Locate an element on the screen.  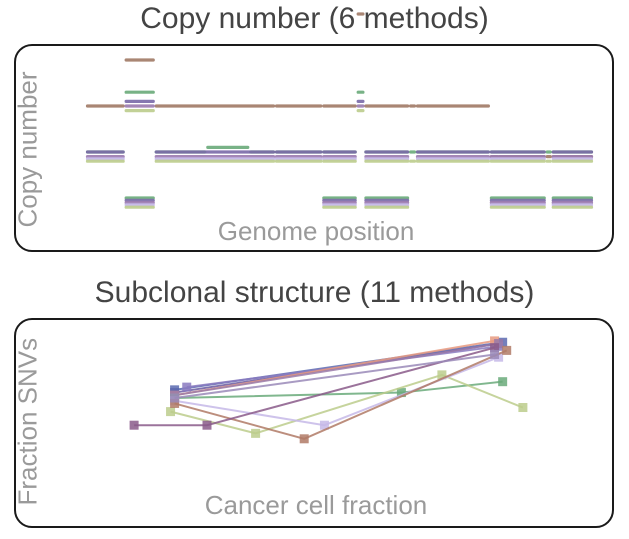
subclonal-ylabel: Fraction SNVs is located at coordinates (27, 421).